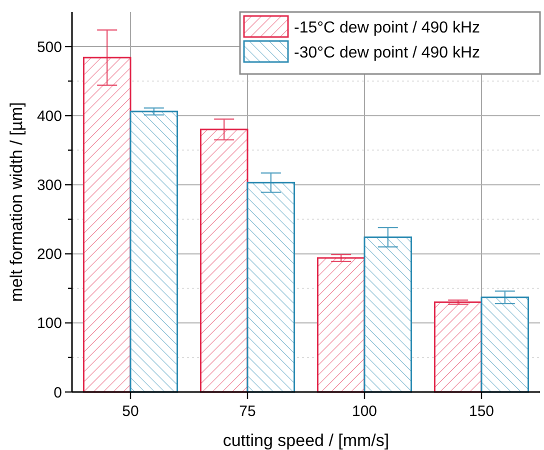 The width and height of the screenshot is (544, 450). Describe the element at coordinates (481, 411) in the screenshot. I see `x-tick-label: 150` at that location.